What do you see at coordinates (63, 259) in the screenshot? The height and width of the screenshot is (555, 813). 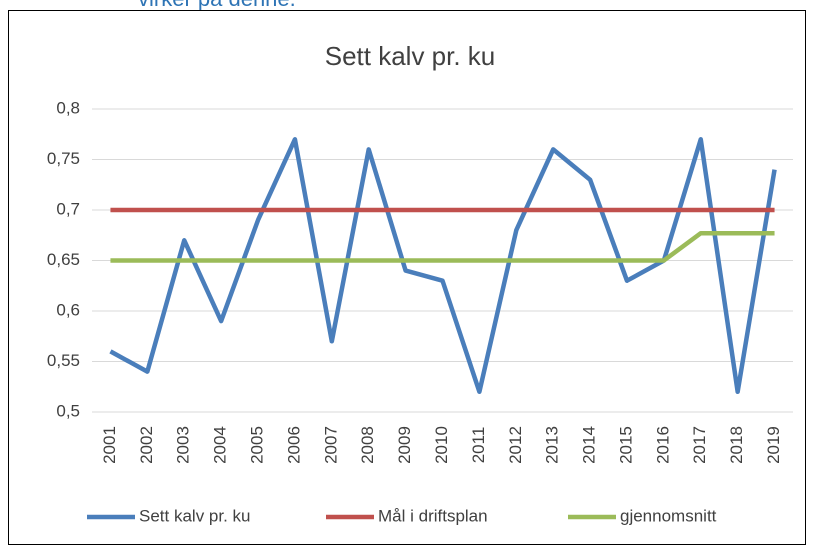 I see `y-tick-label: 0,65` at bounding box center [63, 259].